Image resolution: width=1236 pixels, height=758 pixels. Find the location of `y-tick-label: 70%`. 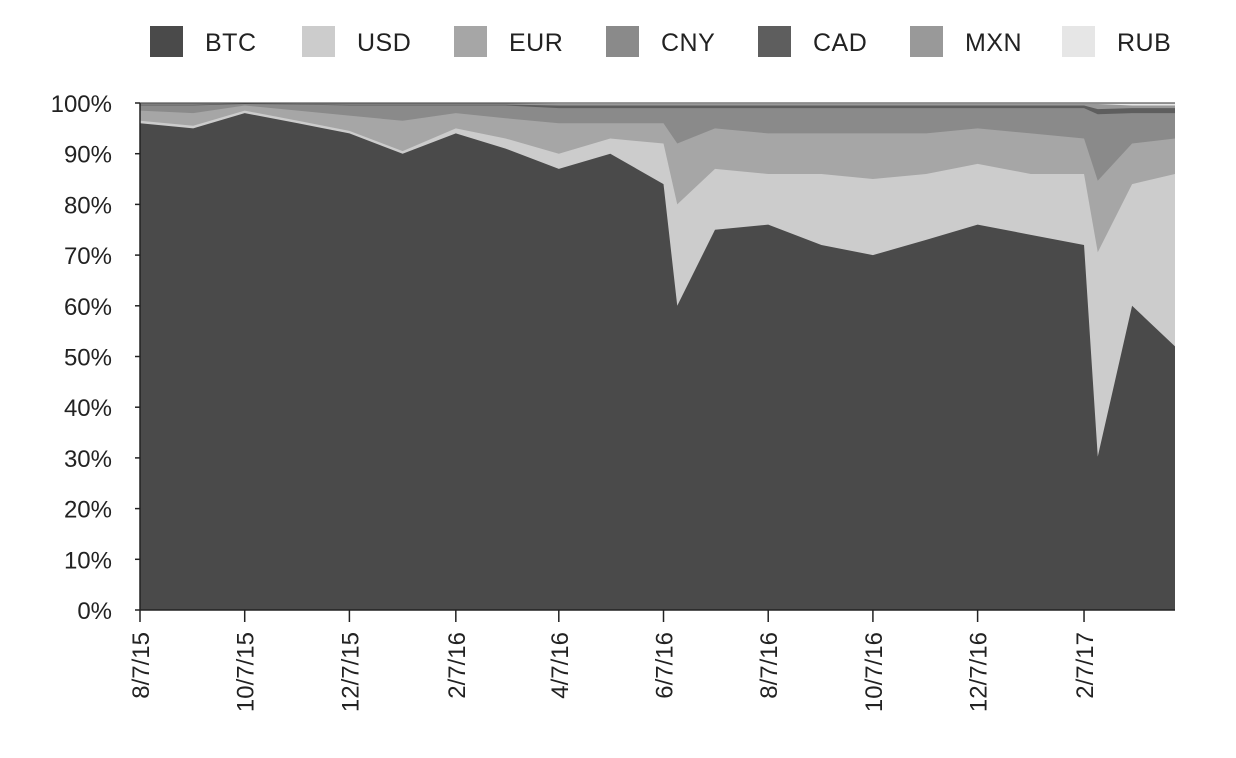

y-tick-label: 70% is located at coordinates (88, 256).